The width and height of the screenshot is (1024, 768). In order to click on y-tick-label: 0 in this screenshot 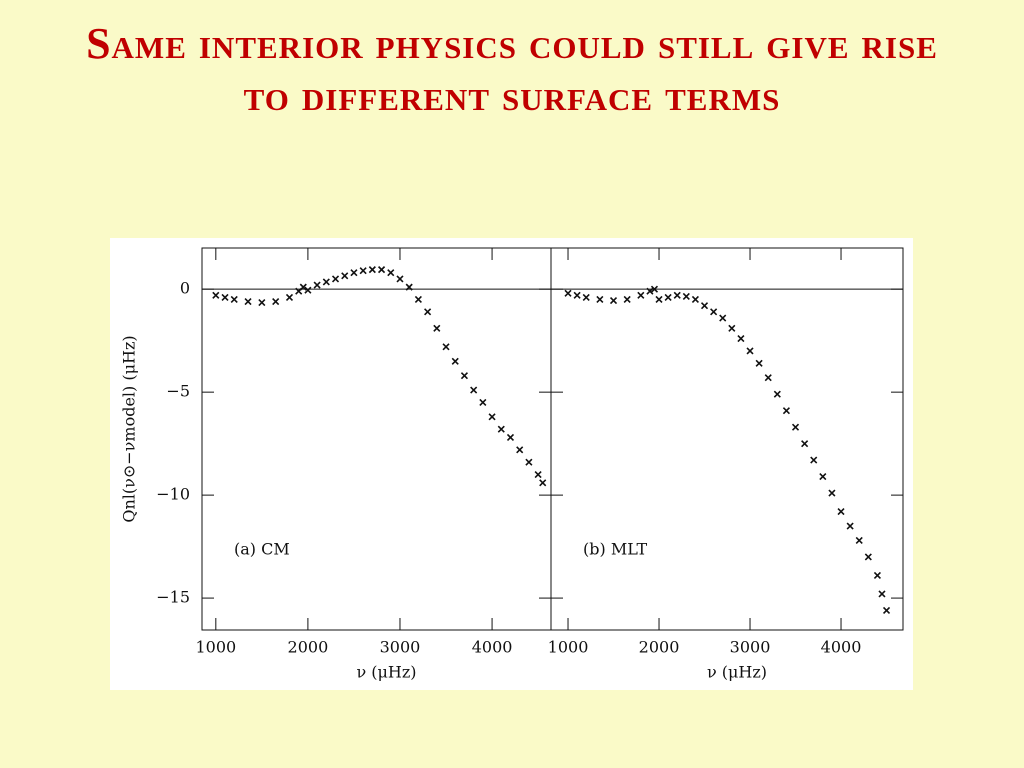, I will do `click(185, 288)`.